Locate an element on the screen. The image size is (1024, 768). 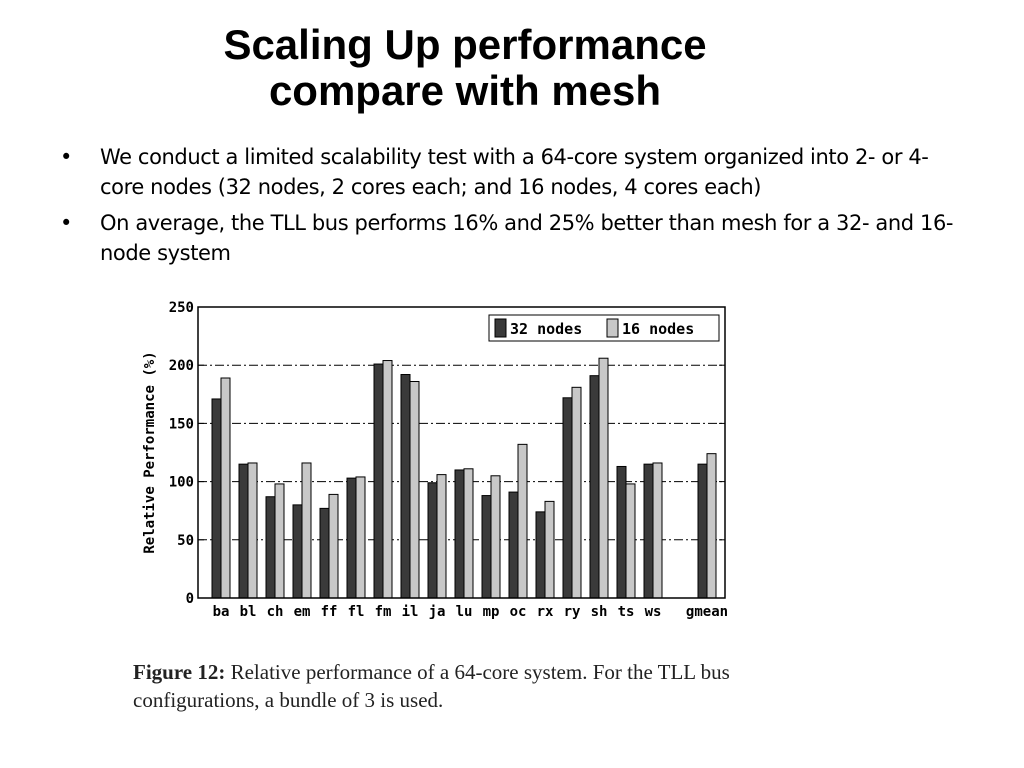
x-tick-label: fl is located at coordinates (356, 612).